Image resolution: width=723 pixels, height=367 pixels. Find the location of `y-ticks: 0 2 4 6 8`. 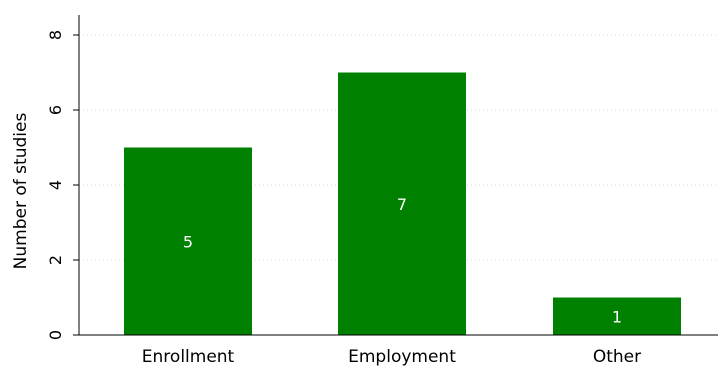

y-ticks: 0 2 4 6 8 is located at coordinates (62, 185).